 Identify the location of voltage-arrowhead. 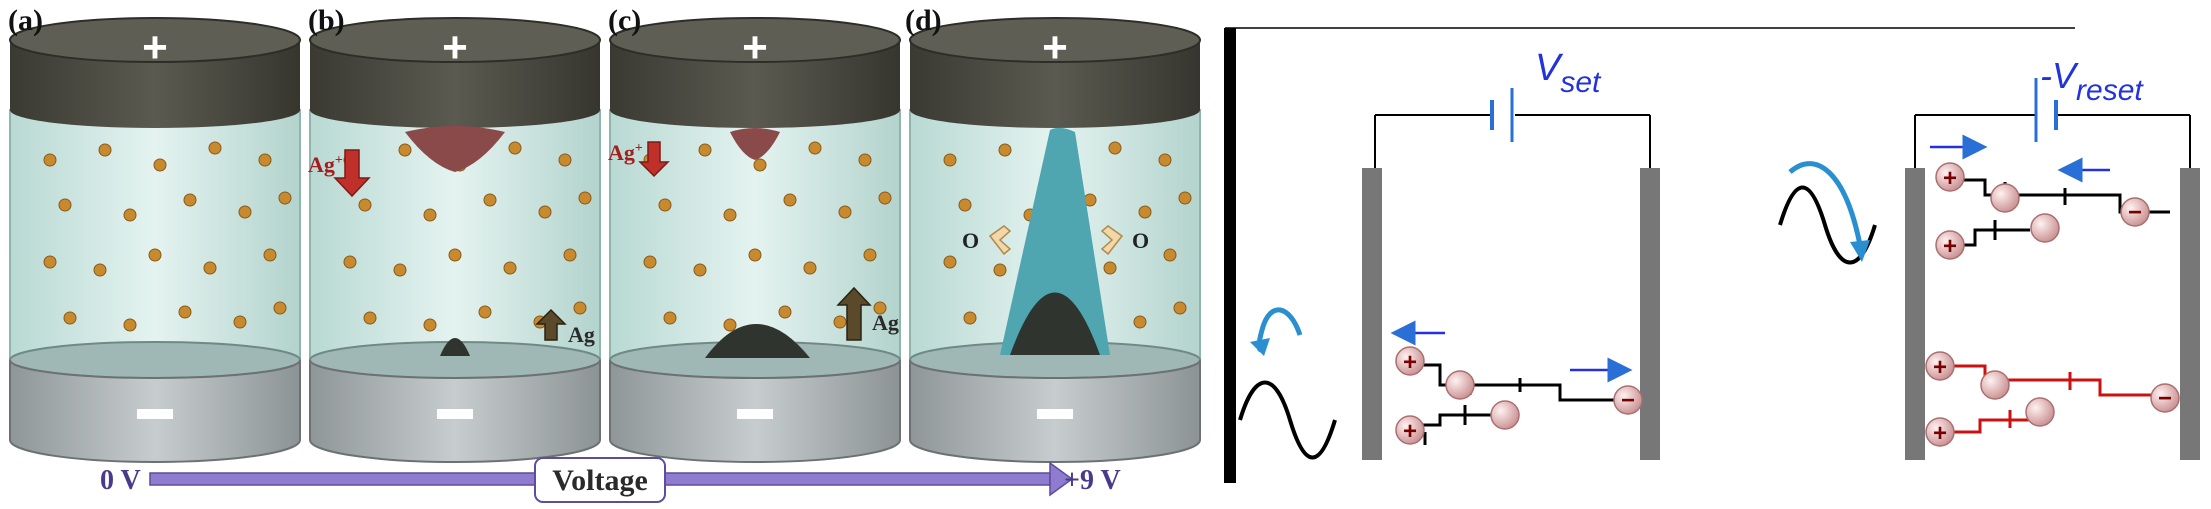
(1061, 479).